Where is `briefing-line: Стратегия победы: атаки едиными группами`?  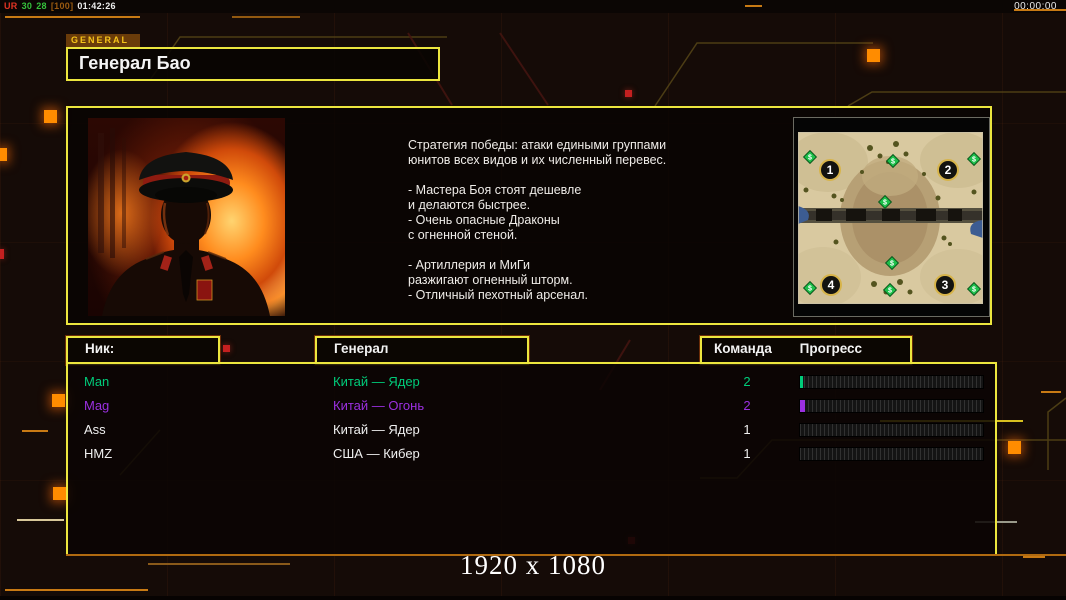 briefing-line: Стратегия победы: атаки едиными группами is located at coordinates (537, 145).